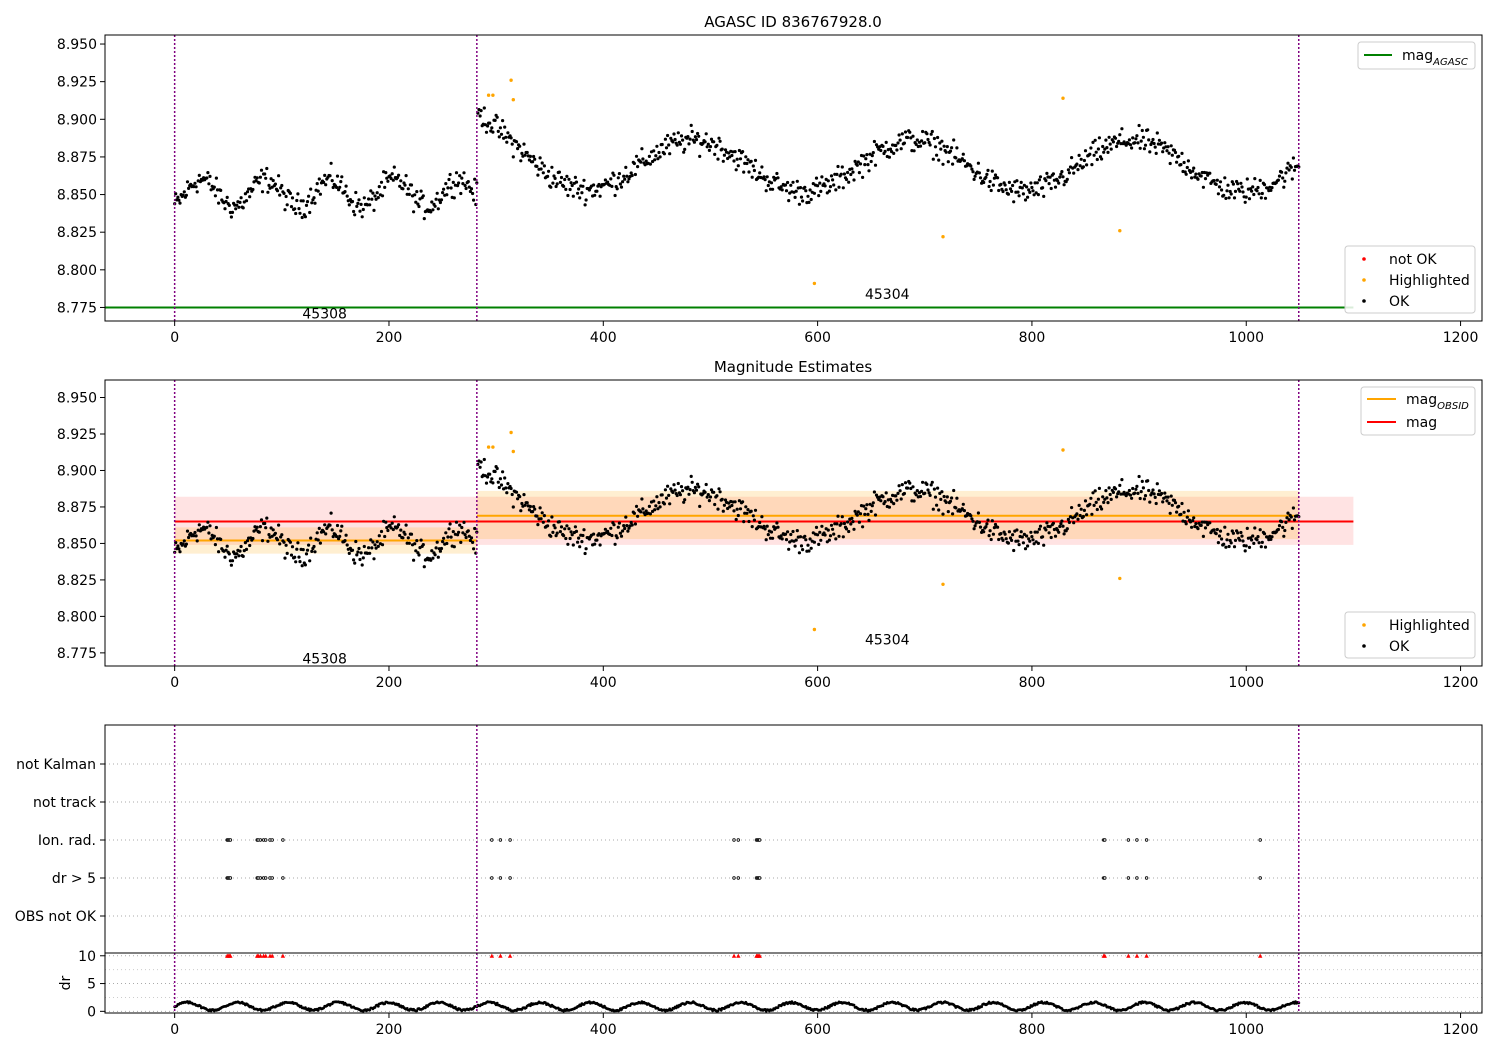 This screenshot has height=1050, width=1500. I want to click on flag-category-label: Ion. rad., so click(67, 841).